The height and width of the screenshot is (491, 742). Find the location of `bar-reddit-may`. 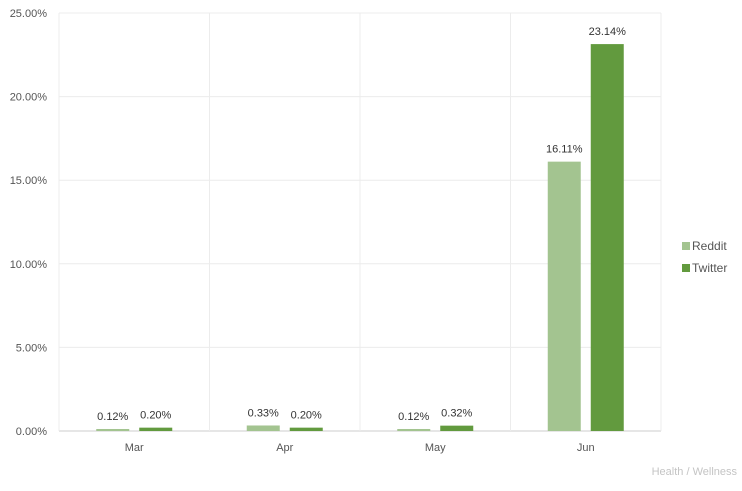

bar-reddit-may is located at coordinates (414, 429).